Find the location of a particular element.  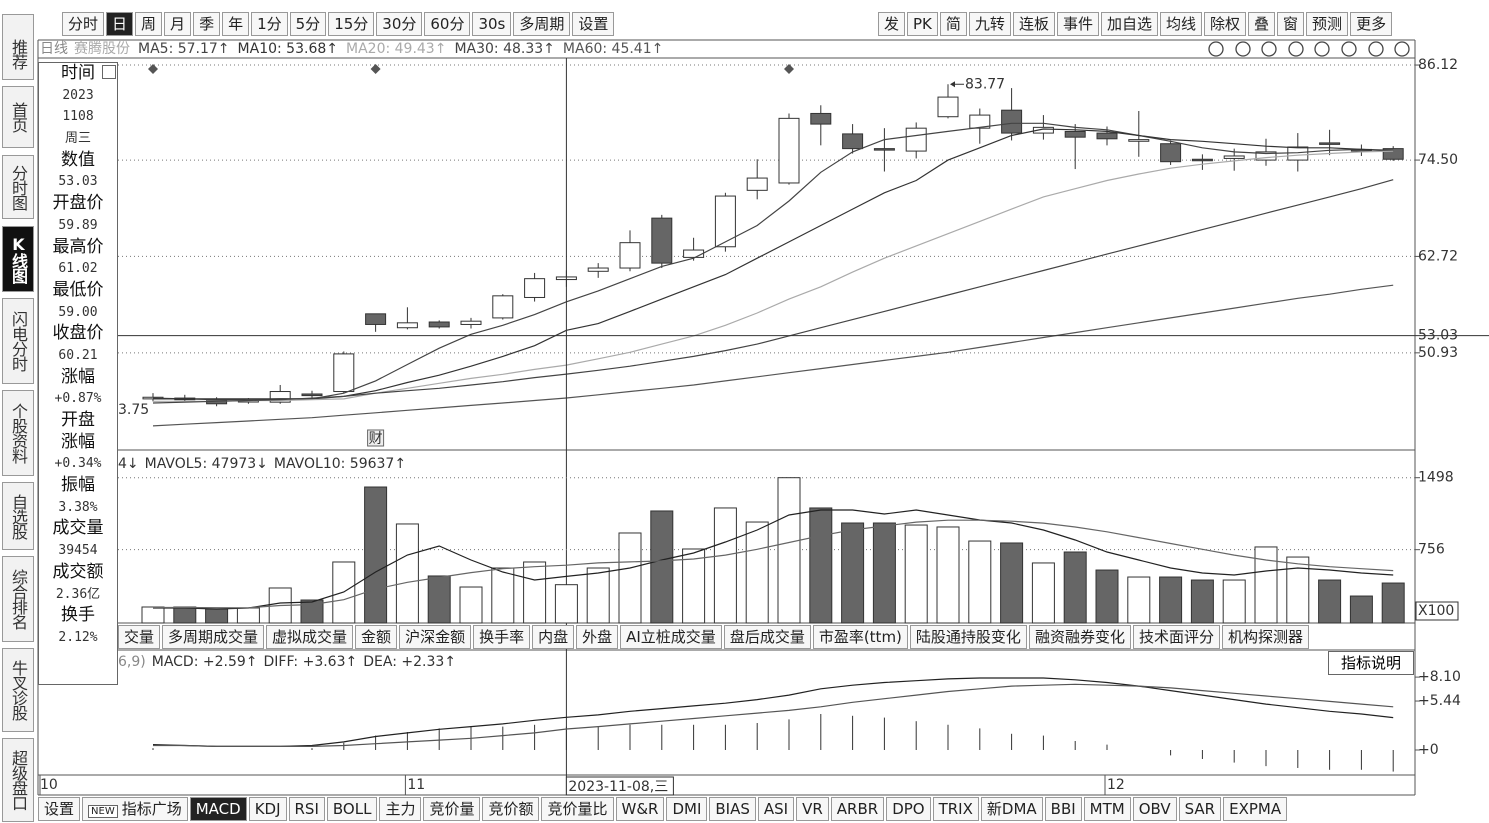

sidebar-item: 首页 is located at coordinates (18, 117).